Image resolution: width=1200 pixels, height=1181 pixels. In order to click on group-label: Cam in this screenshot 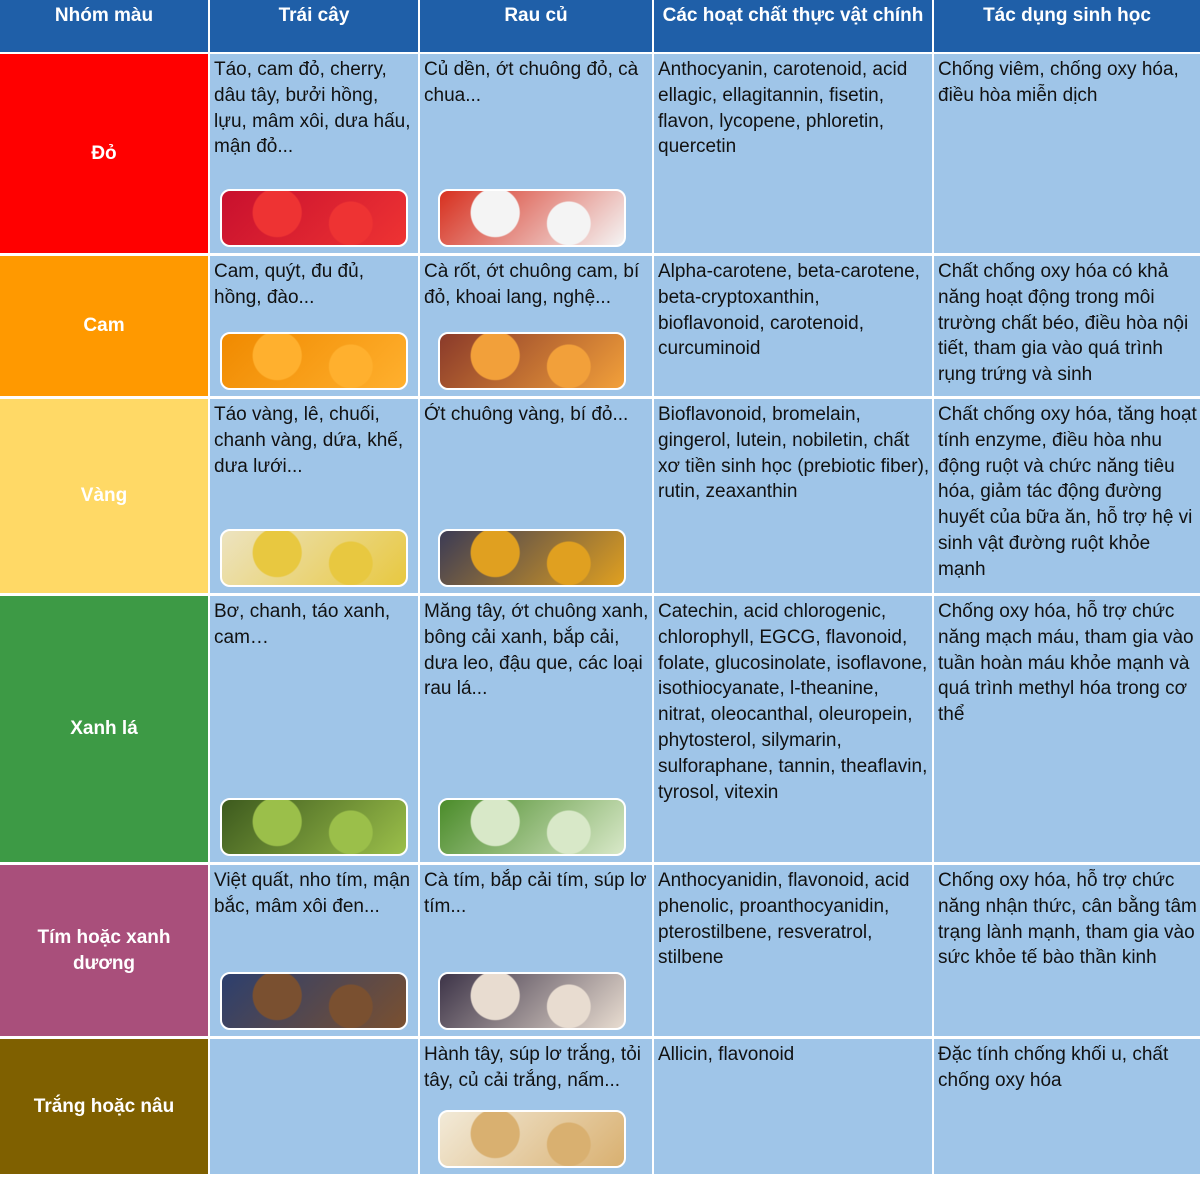, I will do `click(104, 325)`.